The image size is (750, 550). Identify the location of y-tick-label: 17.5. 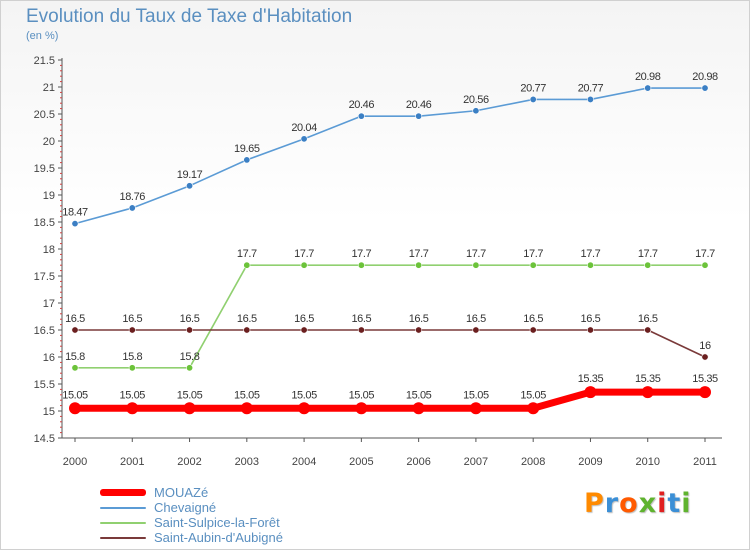
(44, 277).